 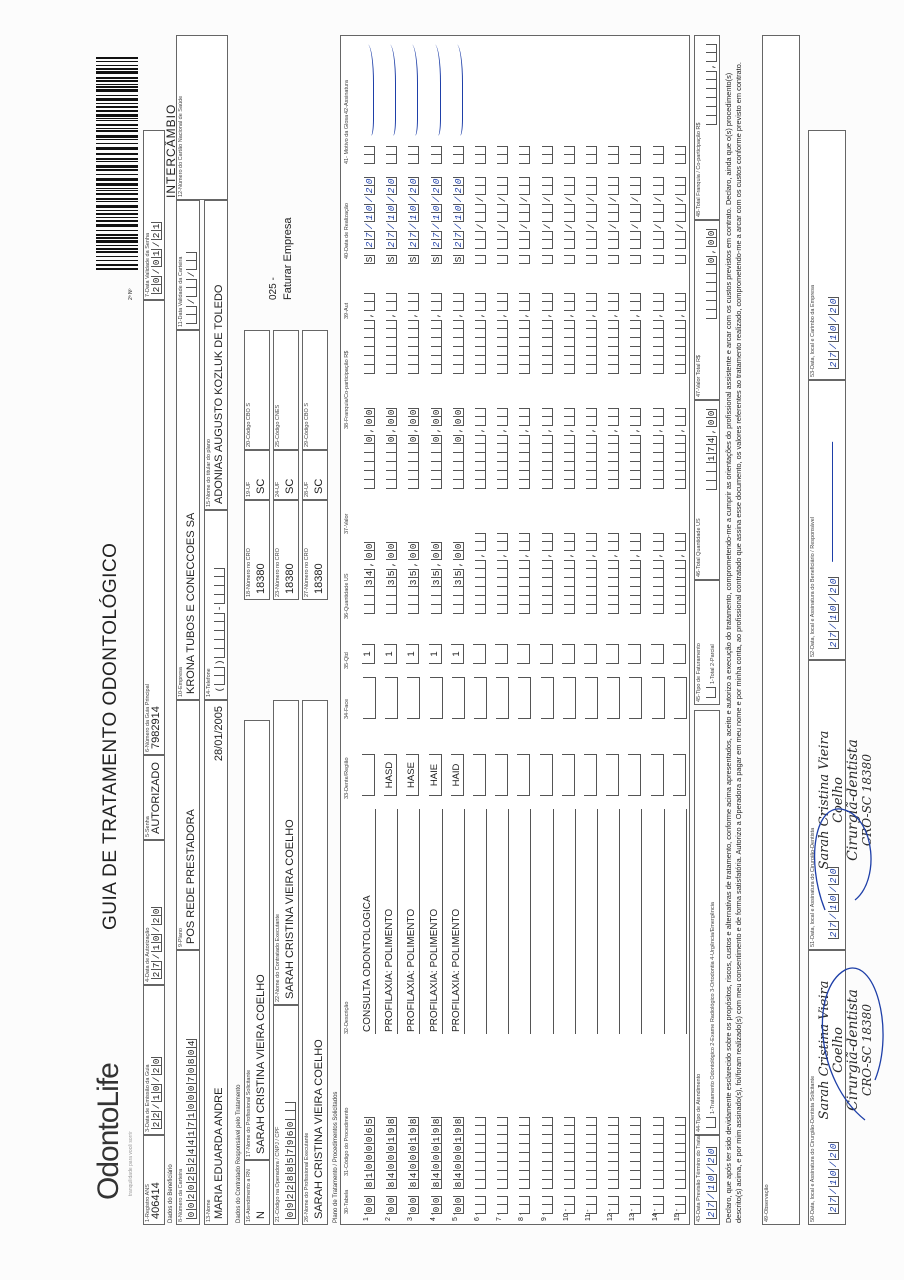 What do you see at coordinates (249, 424) in the screenshot?
I see `field-label: 20-Código CBO S` at bounding box center [249, 424].